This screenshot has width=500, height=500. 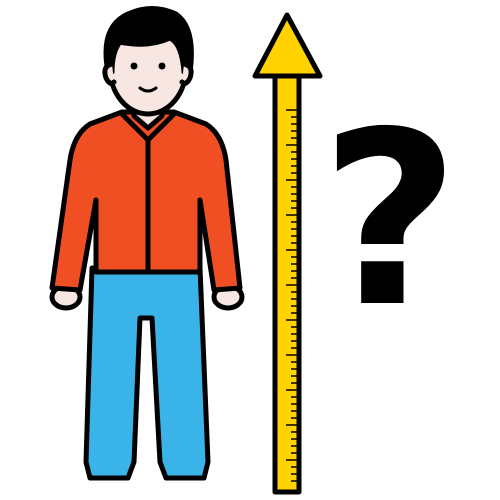 What do you see at coordinates (287, 45) in the screenshot?
I see `arrow-head` at bounding box center [287, 45].